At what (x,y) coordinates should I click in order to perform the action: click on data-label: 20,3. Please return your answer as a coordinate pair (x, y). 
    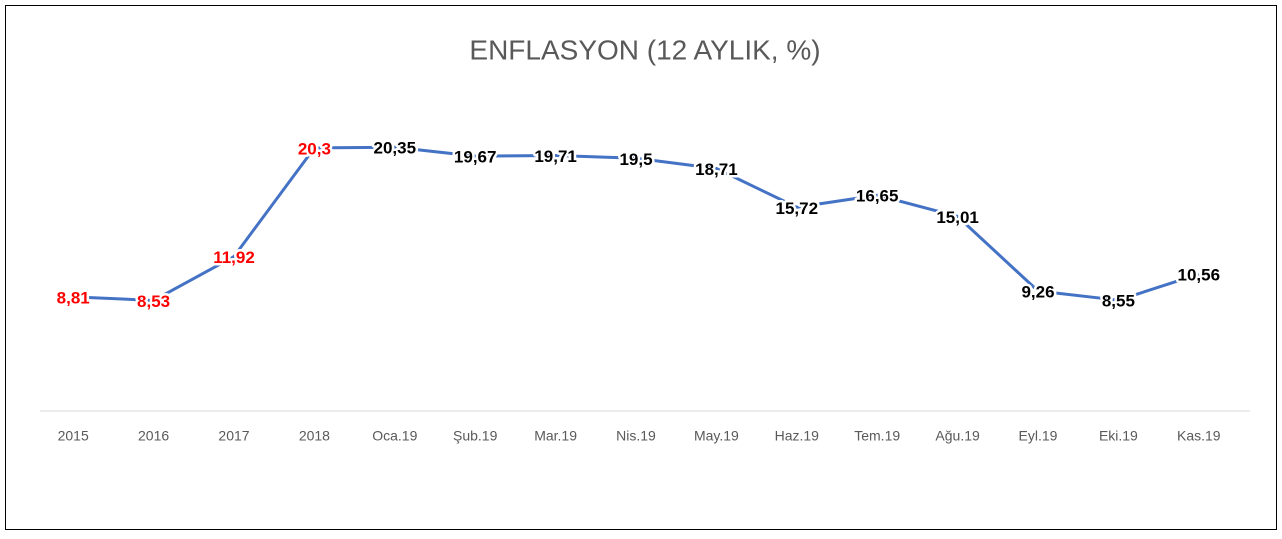
    Looking at the image, I should click on (314, 148).